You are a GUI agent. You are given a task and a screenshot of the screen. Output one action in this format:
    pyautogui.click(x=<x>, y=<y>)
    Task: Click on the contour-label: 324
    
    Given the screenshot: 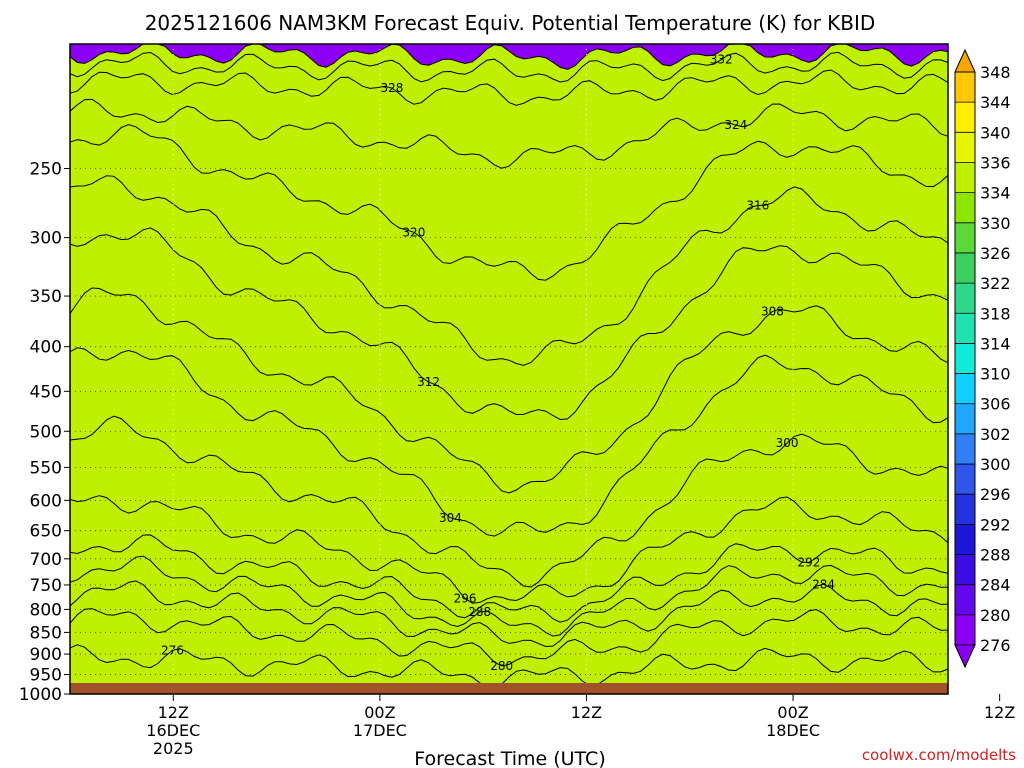 What is the action you would take?
    pyautogui.click(x=735, y=125)
    